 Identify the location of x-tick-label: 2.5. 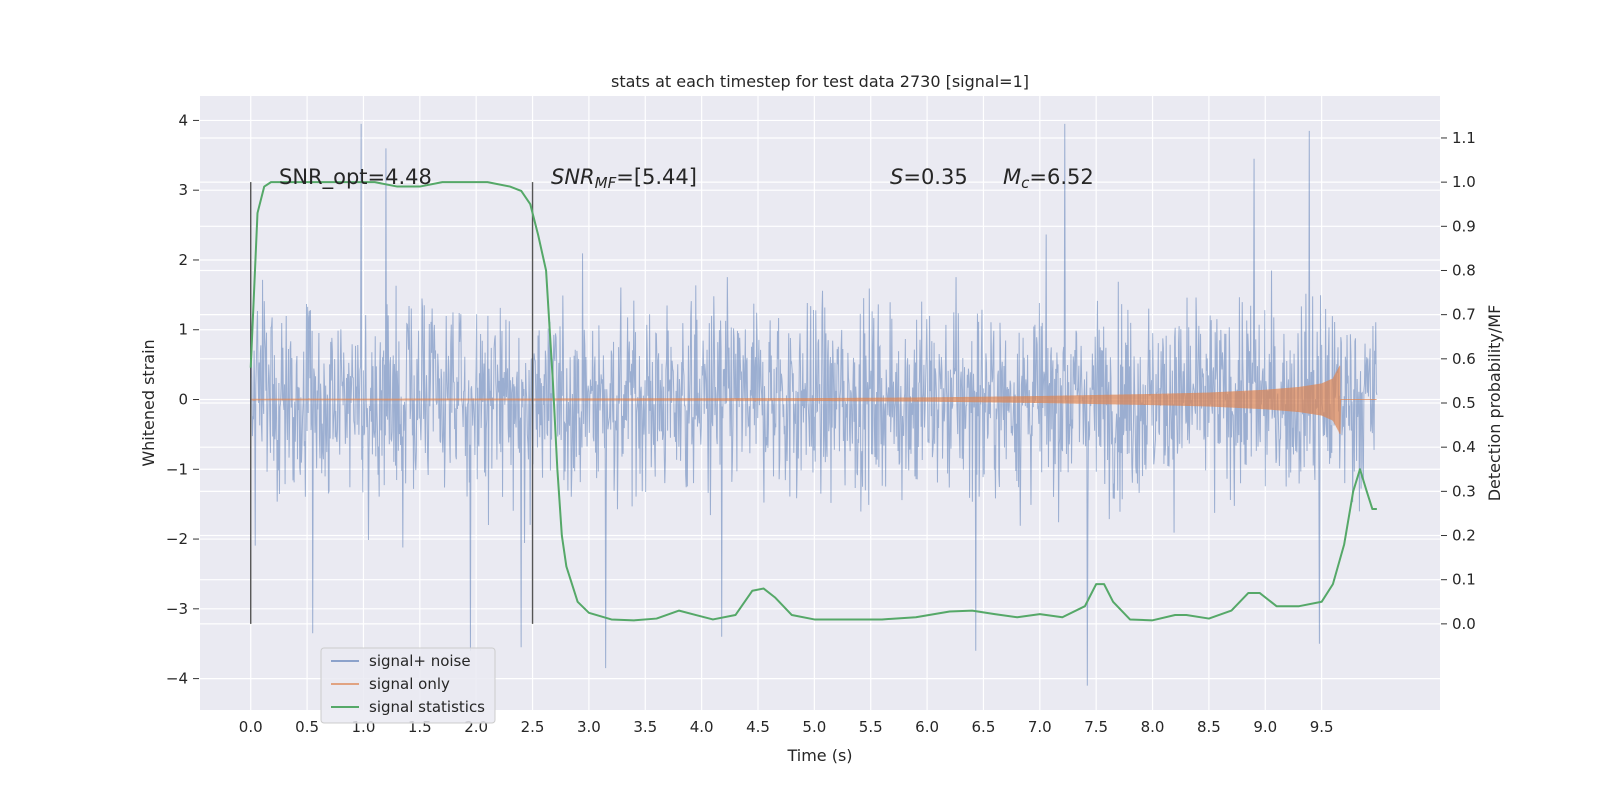
(533, 727).